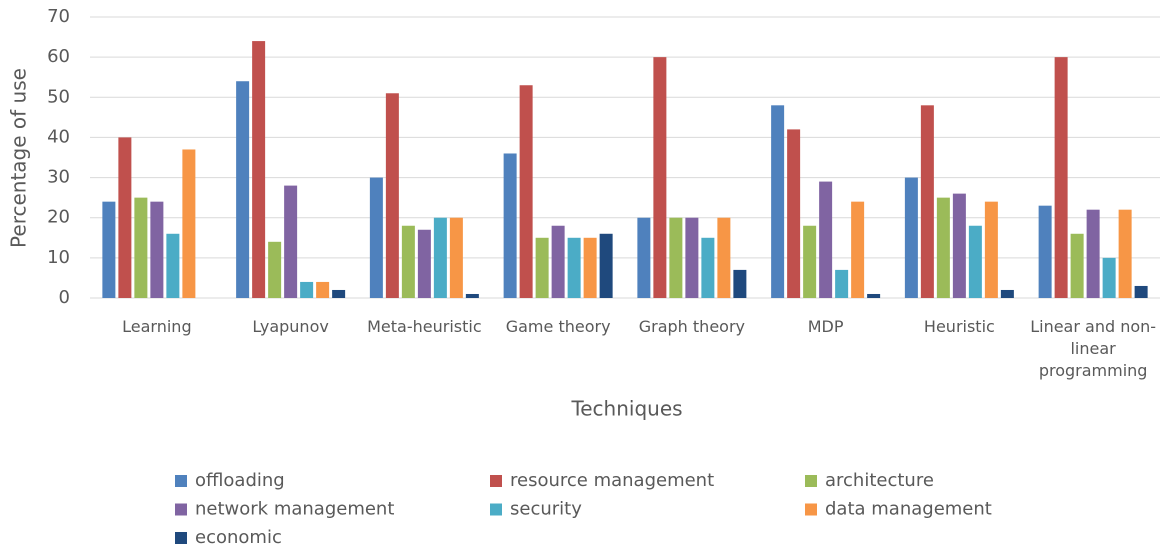  I want to click on legend-label: security, so click(546, 509).